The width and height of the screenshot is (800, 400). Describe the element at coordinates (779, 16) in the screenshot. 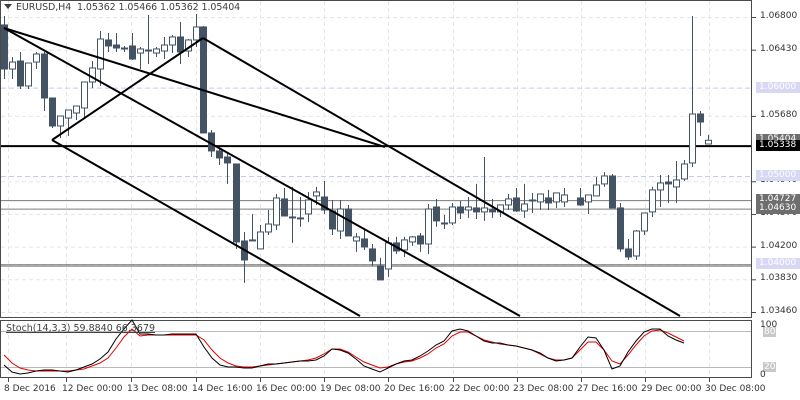

I see `price-label: 1.06800` at that location.